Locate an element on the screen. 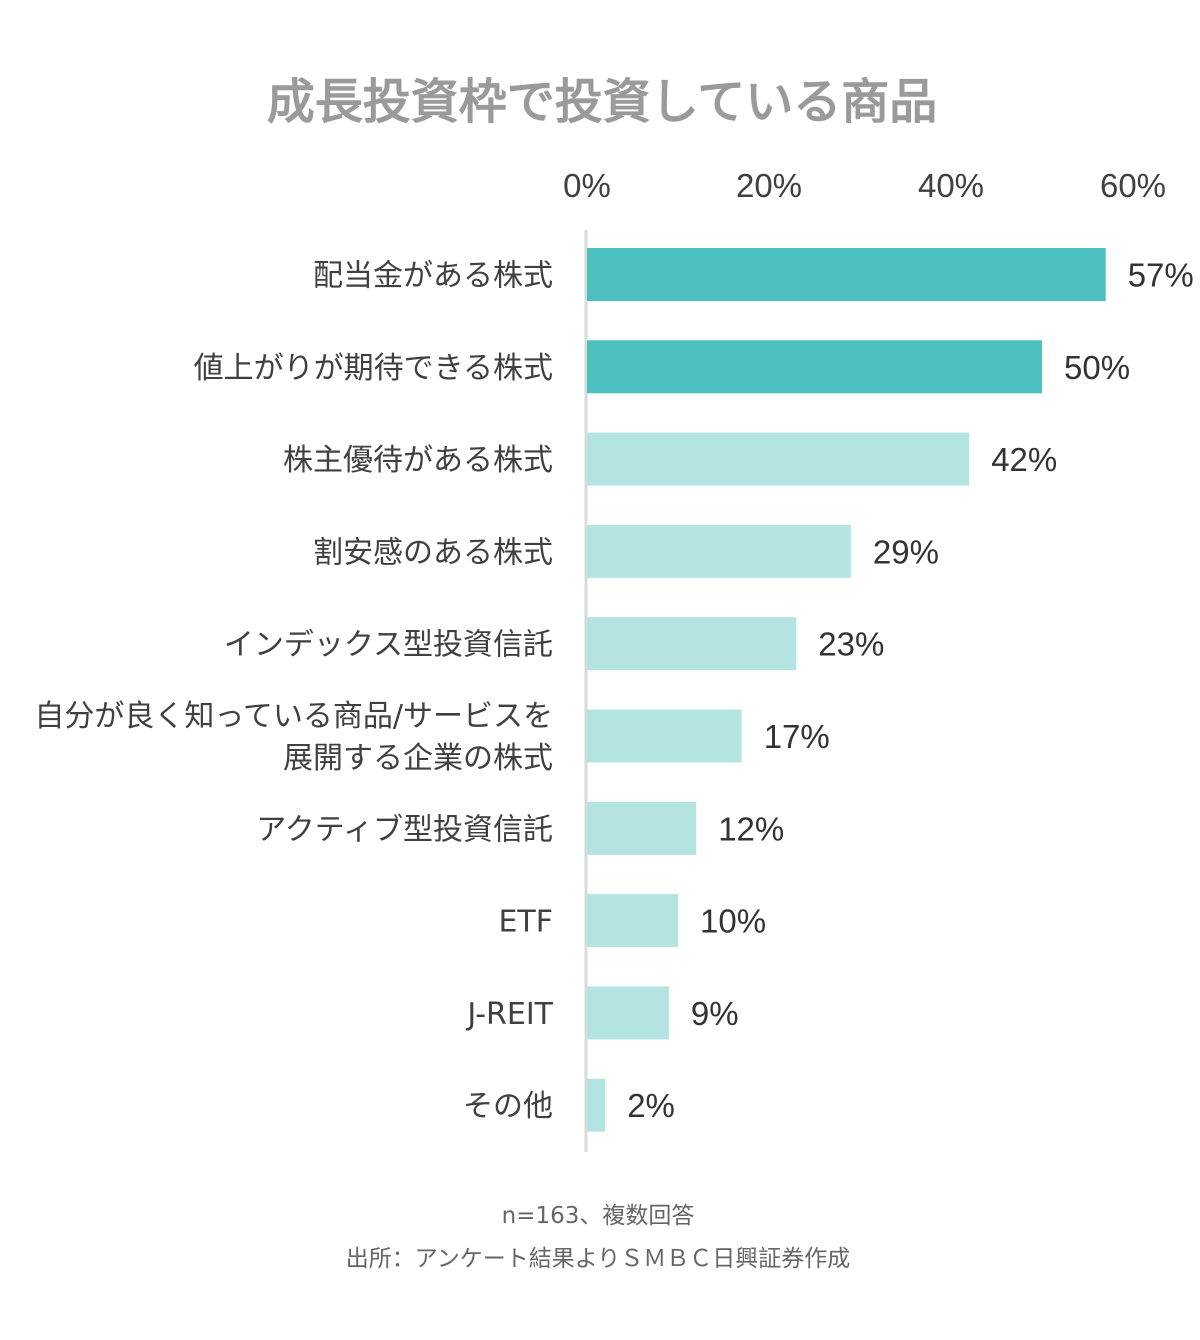 This screenshot has width=1200, height=1340. category-label: 展開する企業の株式 is located at coordinates (418, 758).